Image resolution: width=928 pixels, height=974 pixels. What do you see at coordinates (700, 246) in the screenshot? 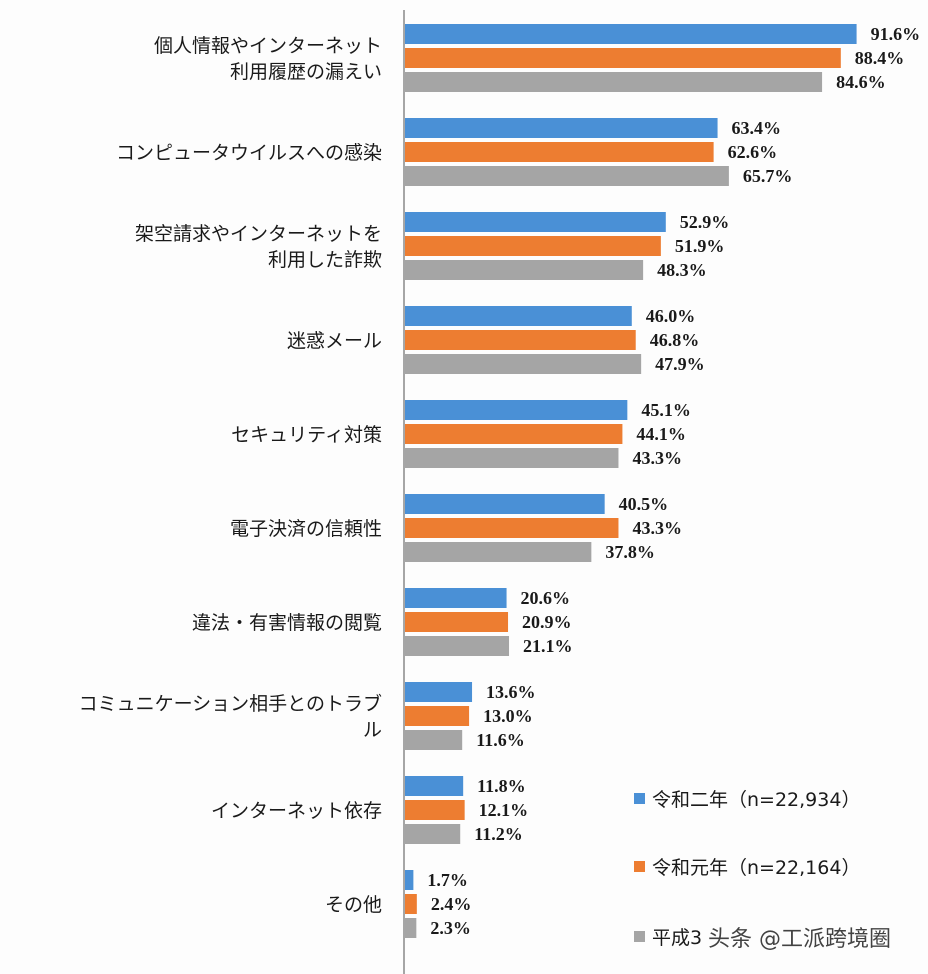
I see `data-label: 51.9%` at bounding box center [700, 246].